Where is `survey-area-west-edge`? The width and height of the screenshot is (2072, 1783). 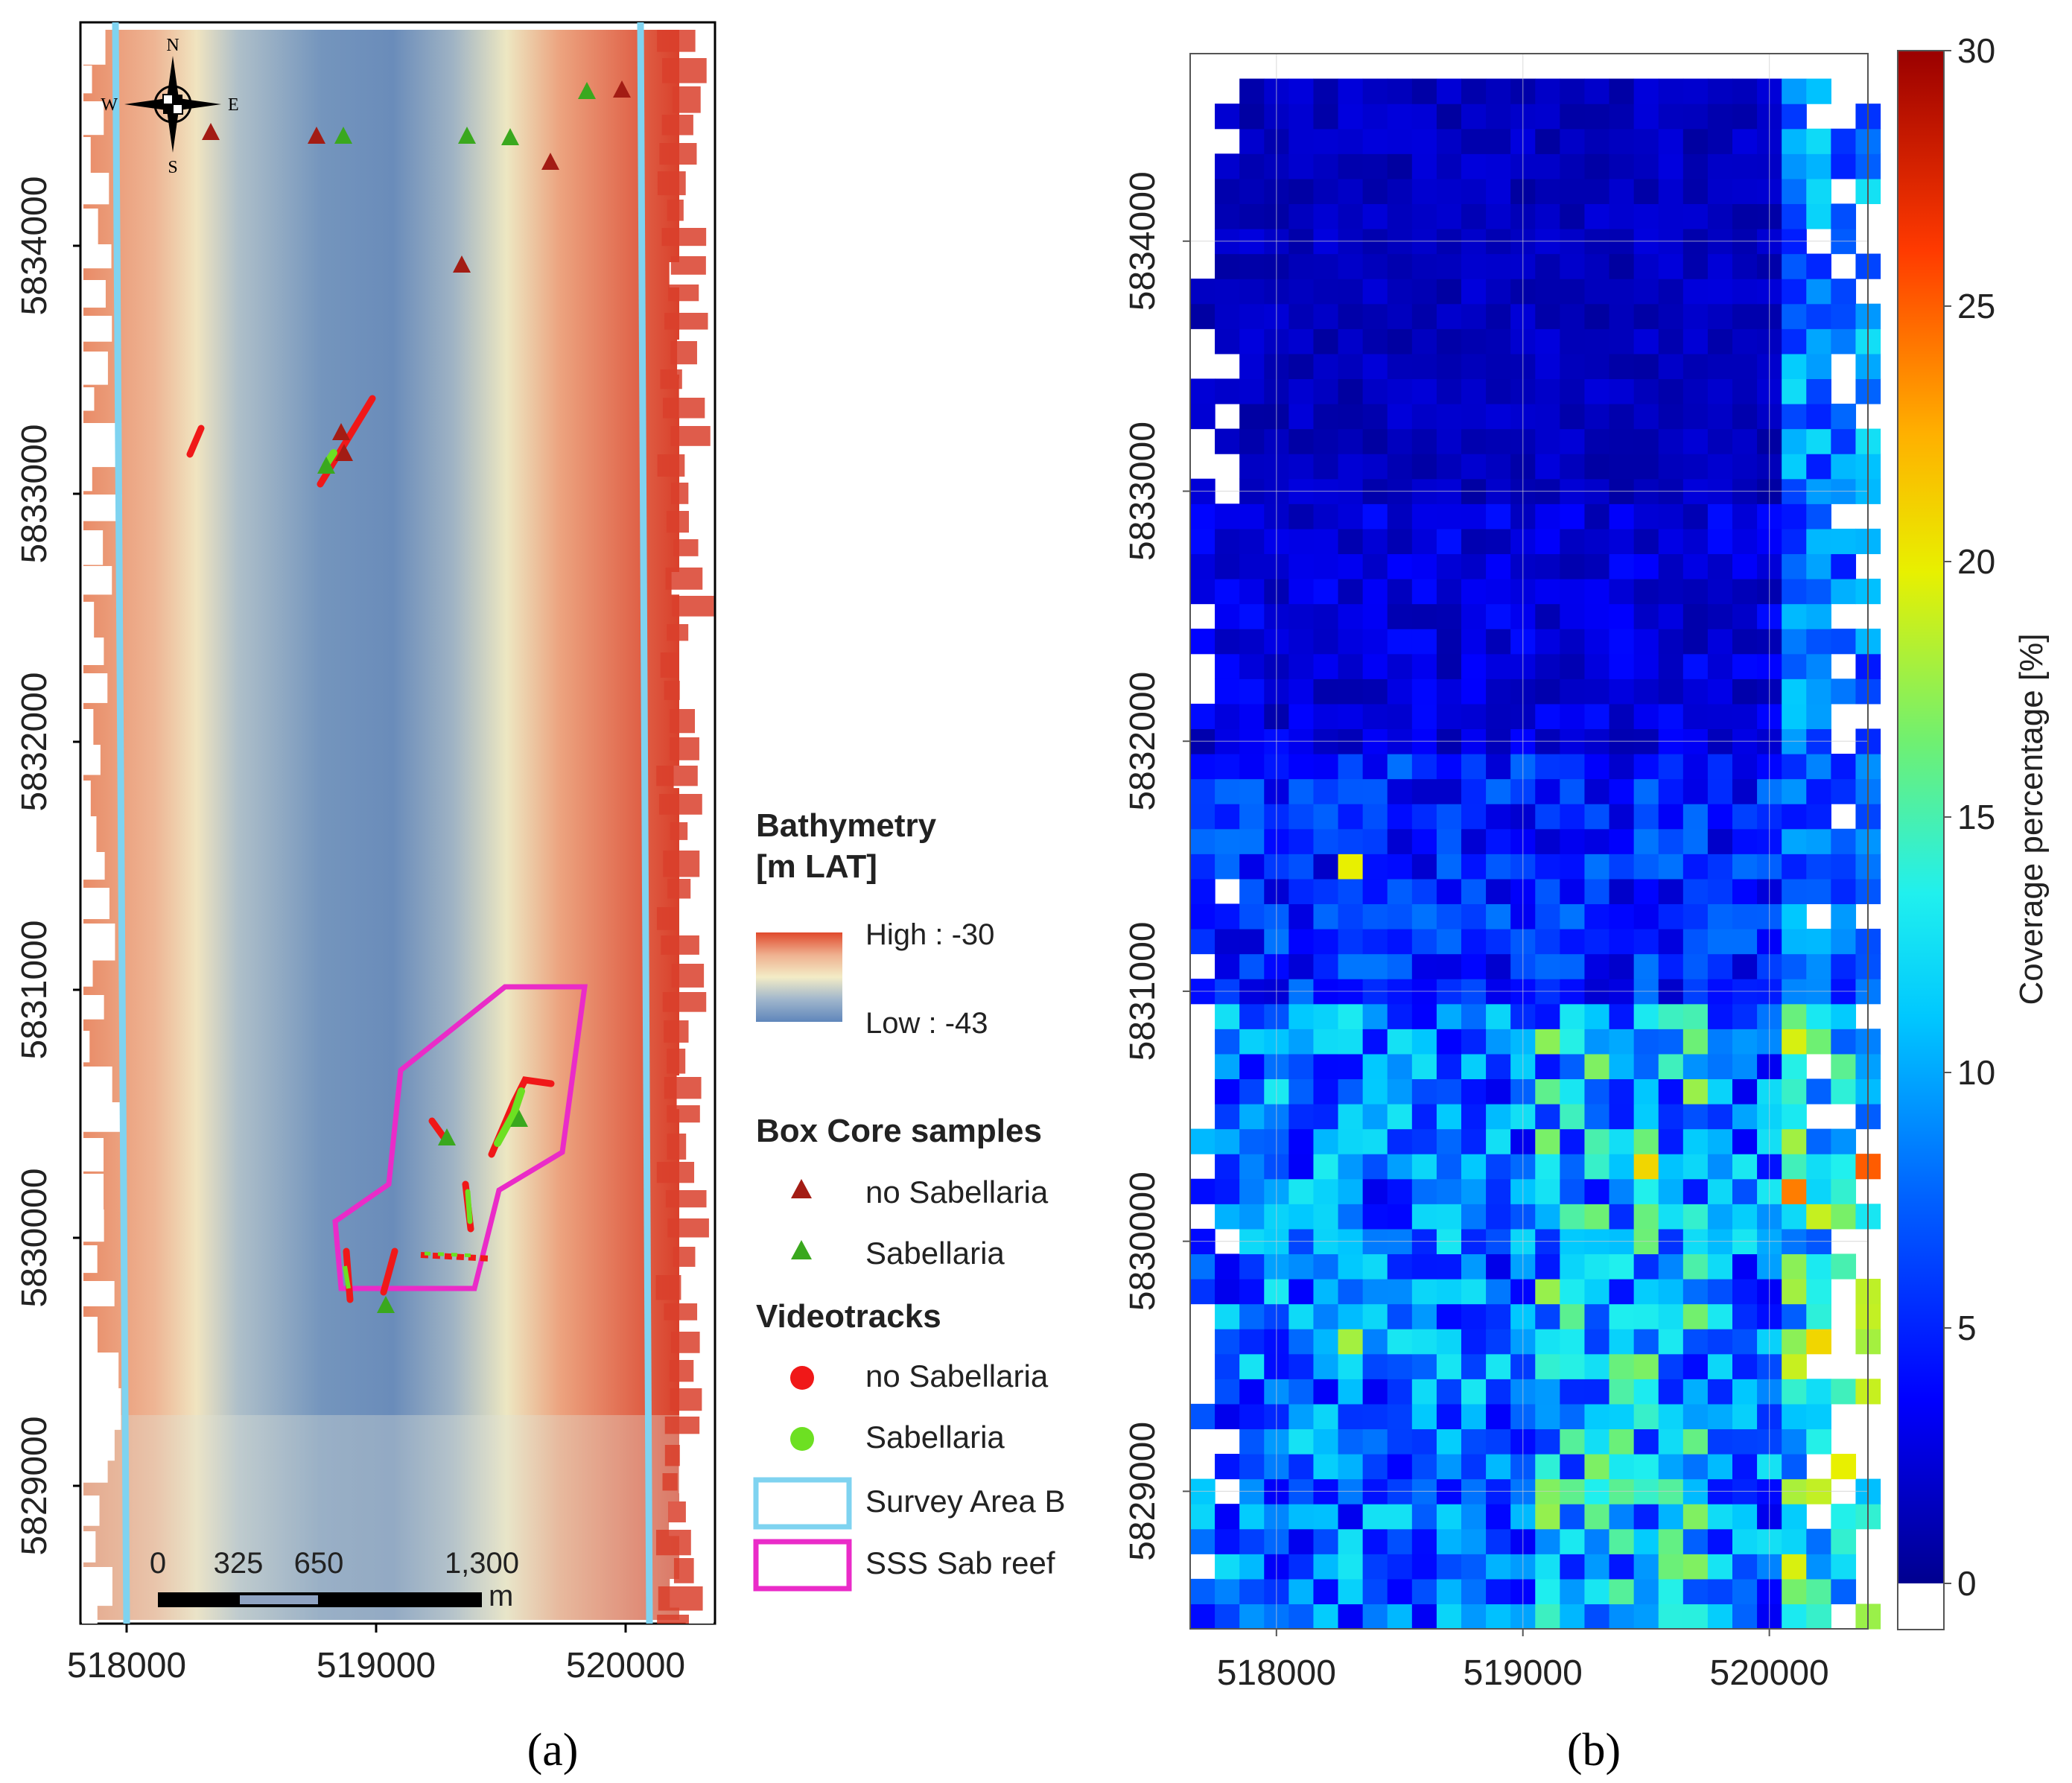 survey-area-west-edge is located at coordinates (121, 823).